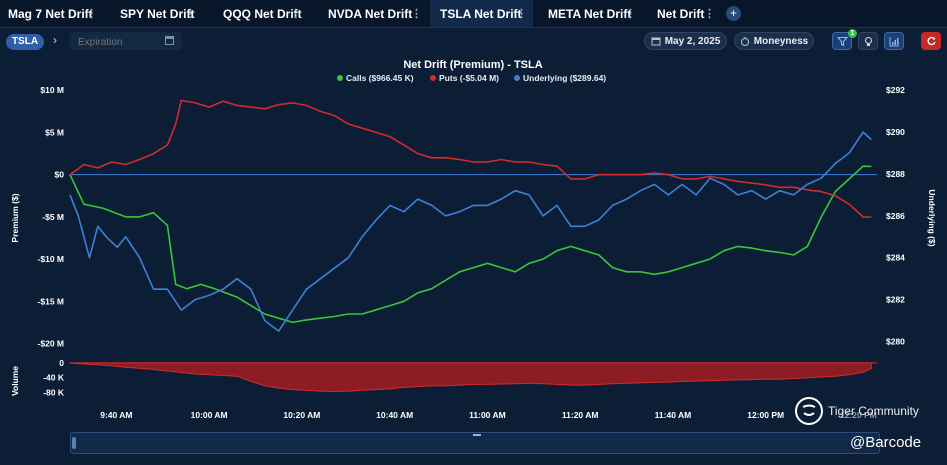 The width and height of the screenshot is (947, 465). Describe the element at coordinates (895, 174) in the screenshot. I see `y2-tick-label: $288` at that location.